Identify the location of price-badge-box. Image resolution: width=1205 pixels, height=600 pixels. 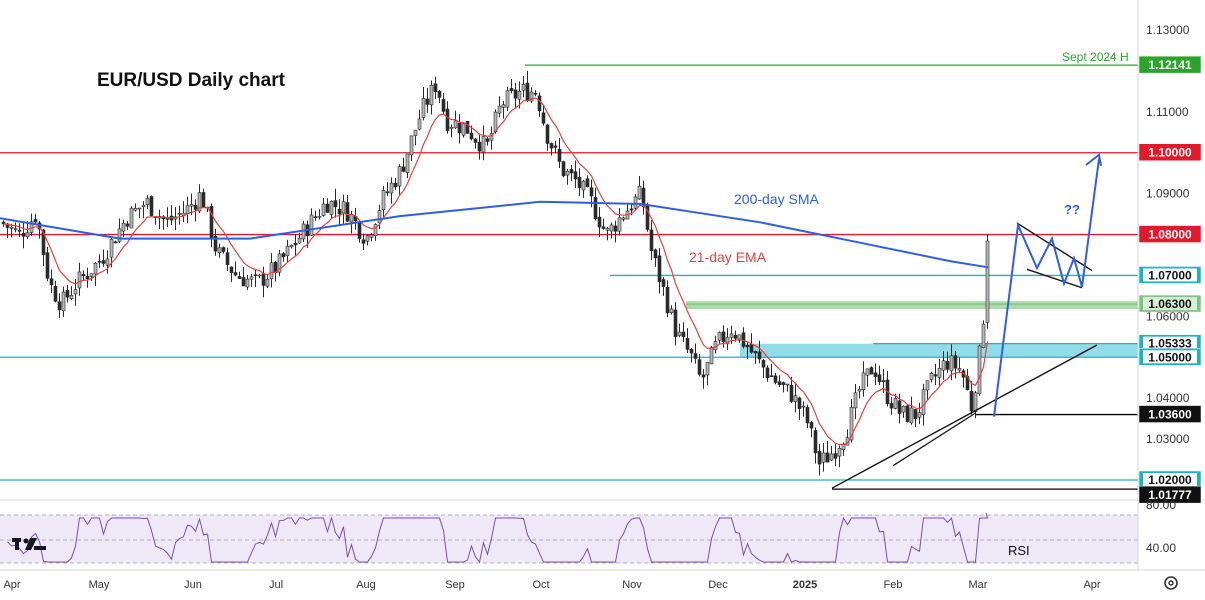
(1170, 414).